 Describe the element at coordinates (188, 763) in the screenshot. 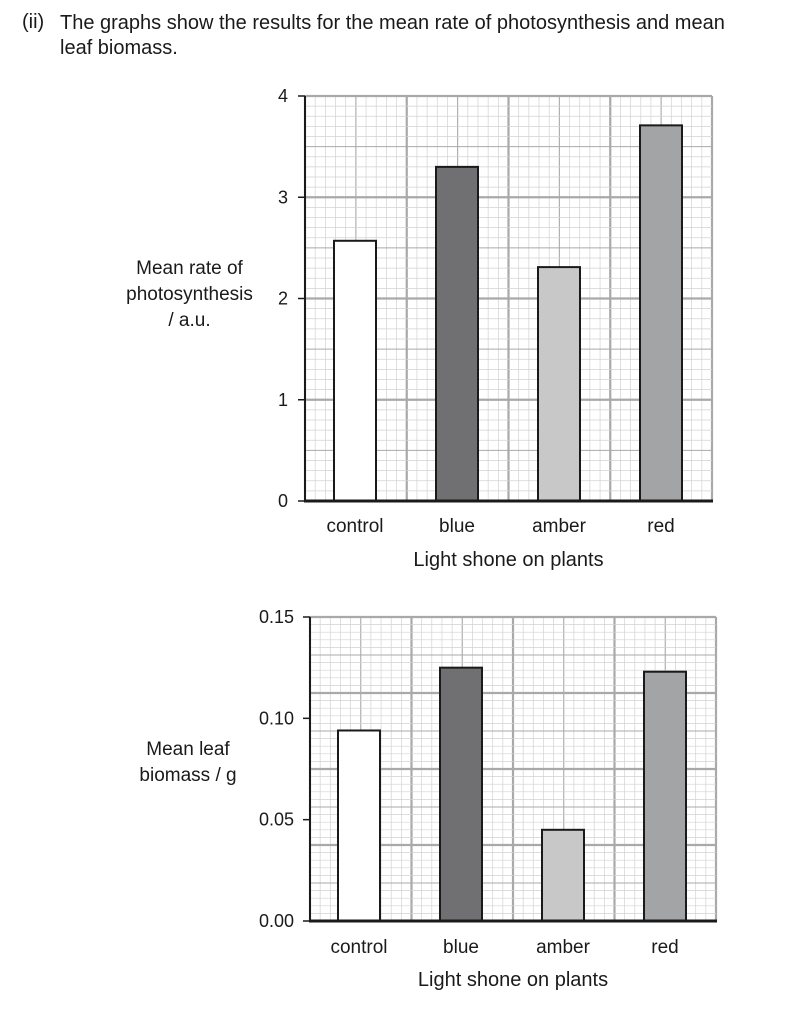

I see `y-axis-label-biomass: Mean leaf biomass / g` at that location.